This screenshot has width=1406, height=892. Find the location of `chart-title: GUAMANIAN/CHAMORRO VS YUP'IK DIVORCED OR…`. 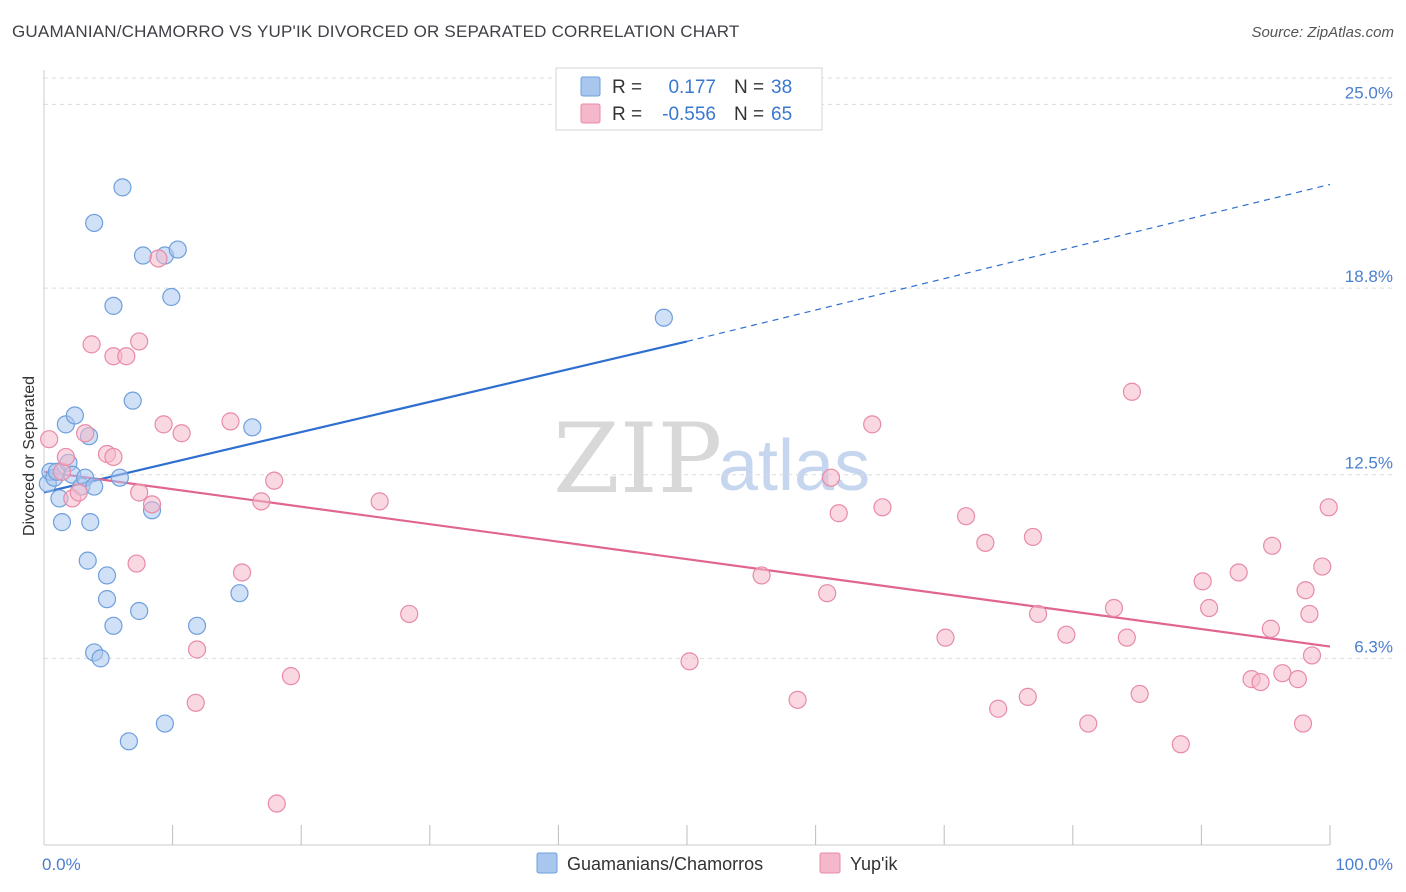

chart-title: GUAMANIAN/CHAMORRO VS YUP'IK DIVORCED OR… is located at coordinates (376, 31).